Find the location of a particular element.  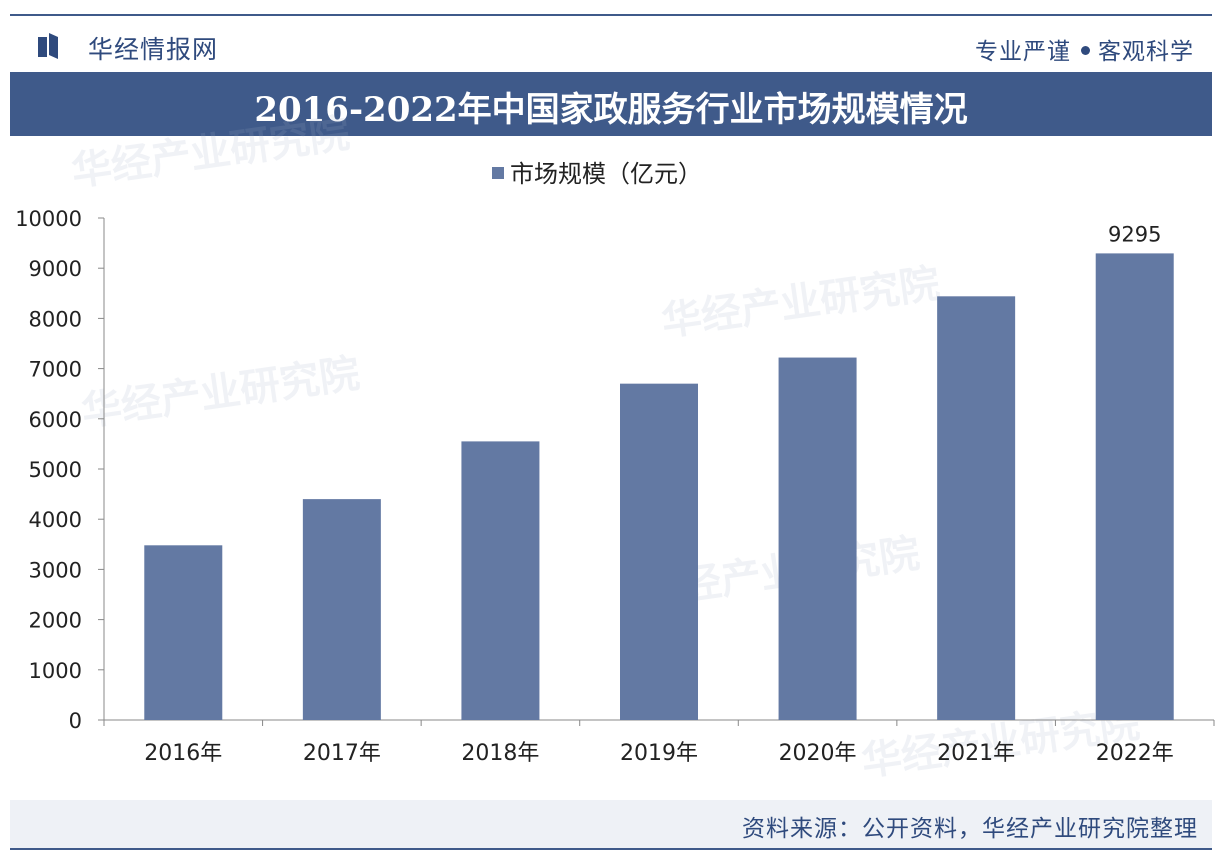

header: 华经情报网 专业严谨 客观科学 is located at coordinates (611, 44).